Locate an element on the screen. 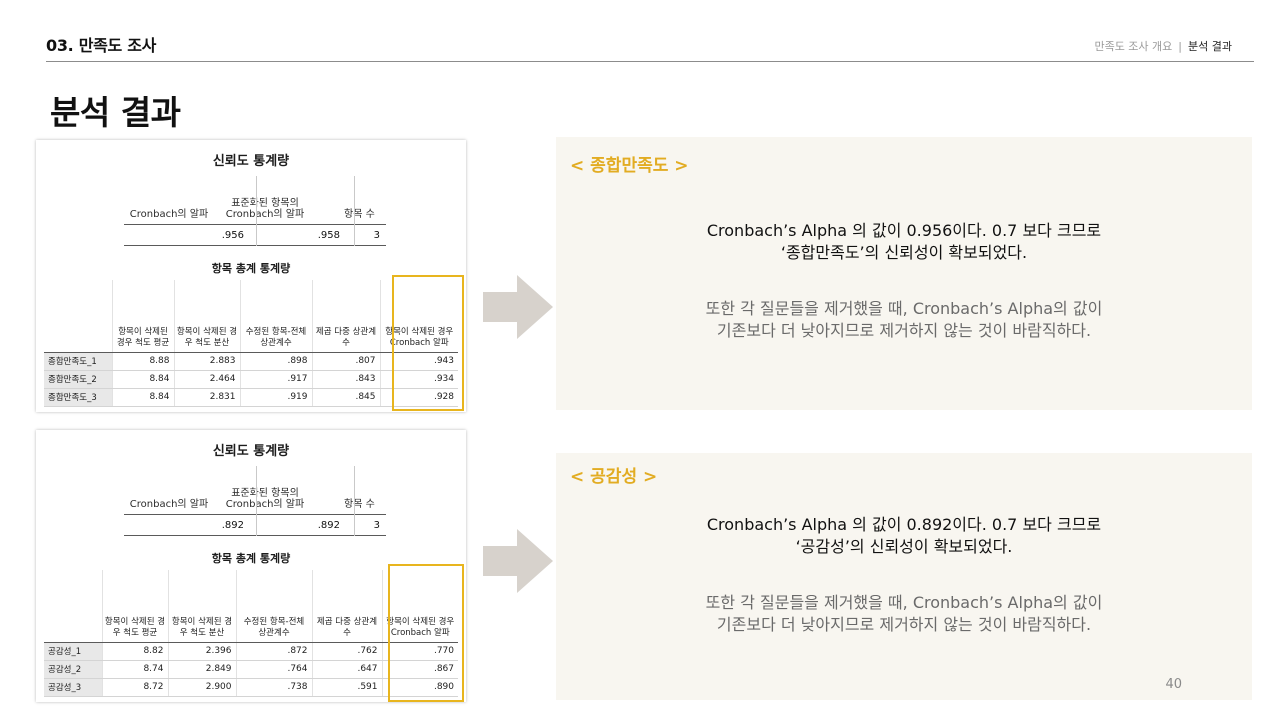  page-number: 40 is located at coordinates (1173, 684).